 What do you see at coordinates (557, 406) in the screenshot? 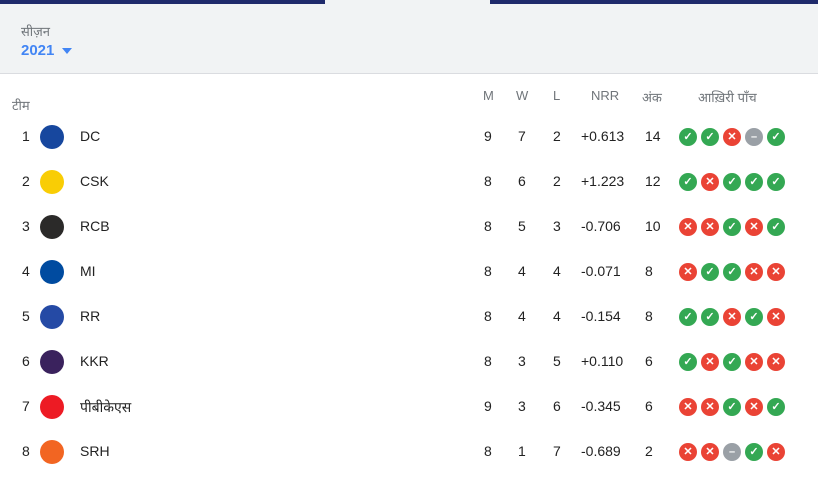
I see `losses: 6` at bounding box center [557, 406].